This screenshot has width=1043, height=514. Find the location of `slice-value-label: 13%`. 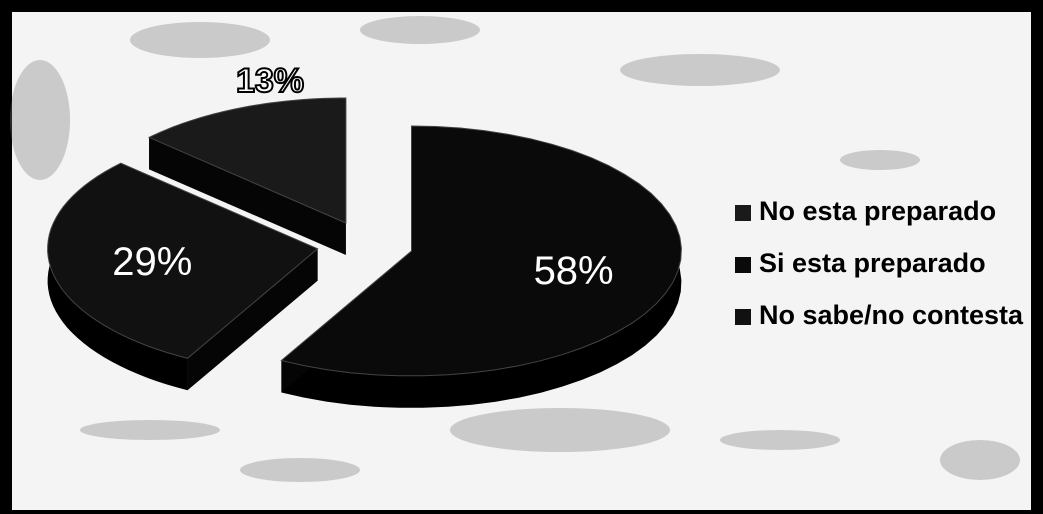

slice-value-label: 13% is located at coordinates (270, 81).